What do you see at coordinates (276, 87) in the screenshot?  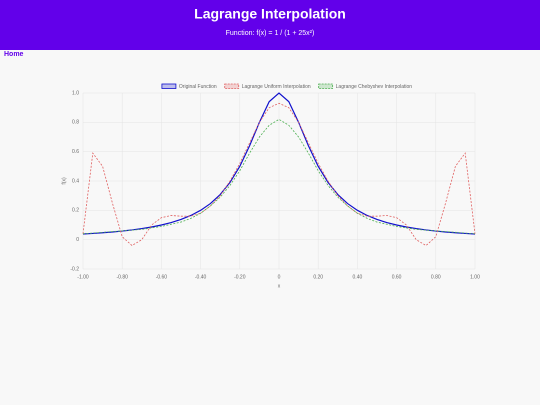 I see `legend-label: Lagrange Uniform Interpolation` at bounding box center [276, 87].